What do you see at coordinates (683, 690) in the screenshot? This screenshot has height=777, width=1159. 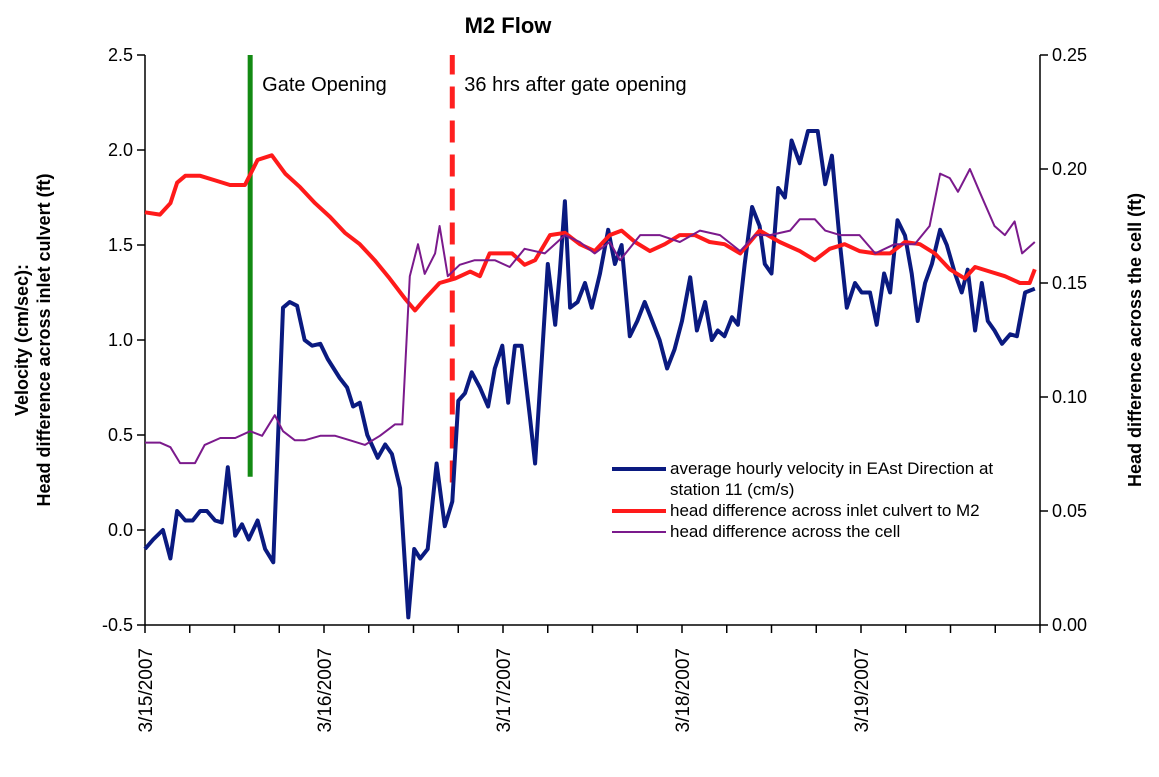 I see `x-tick-label: 3/18/2007` at bounding box center [683, 690].